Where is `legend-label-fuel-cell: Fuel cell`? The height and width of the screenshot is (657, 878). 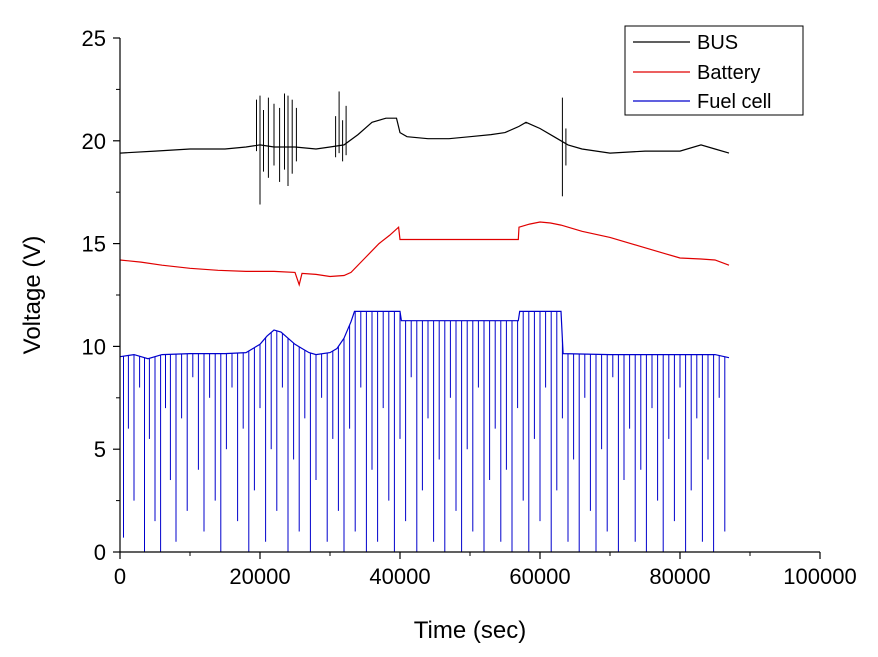 legend-label-fuel-cell: Fuel cell is located at coordinates (734, 102).